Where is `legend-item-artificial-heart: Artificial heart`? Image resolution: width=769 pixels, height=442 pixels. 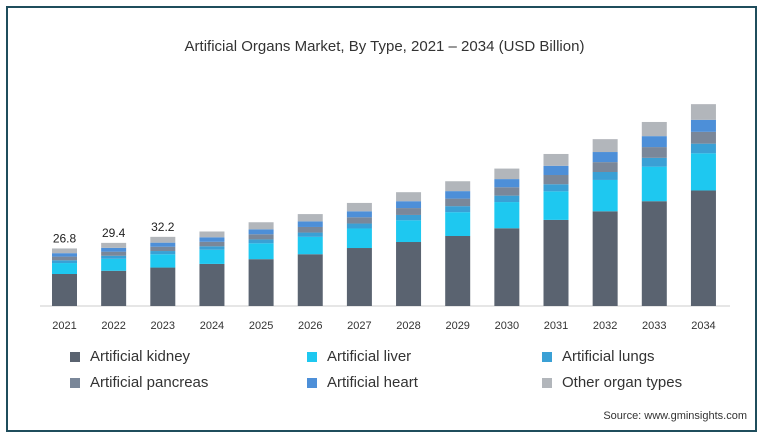 legend-item-artificial-heart: Artificial heart is located at coordinates (362, 382).